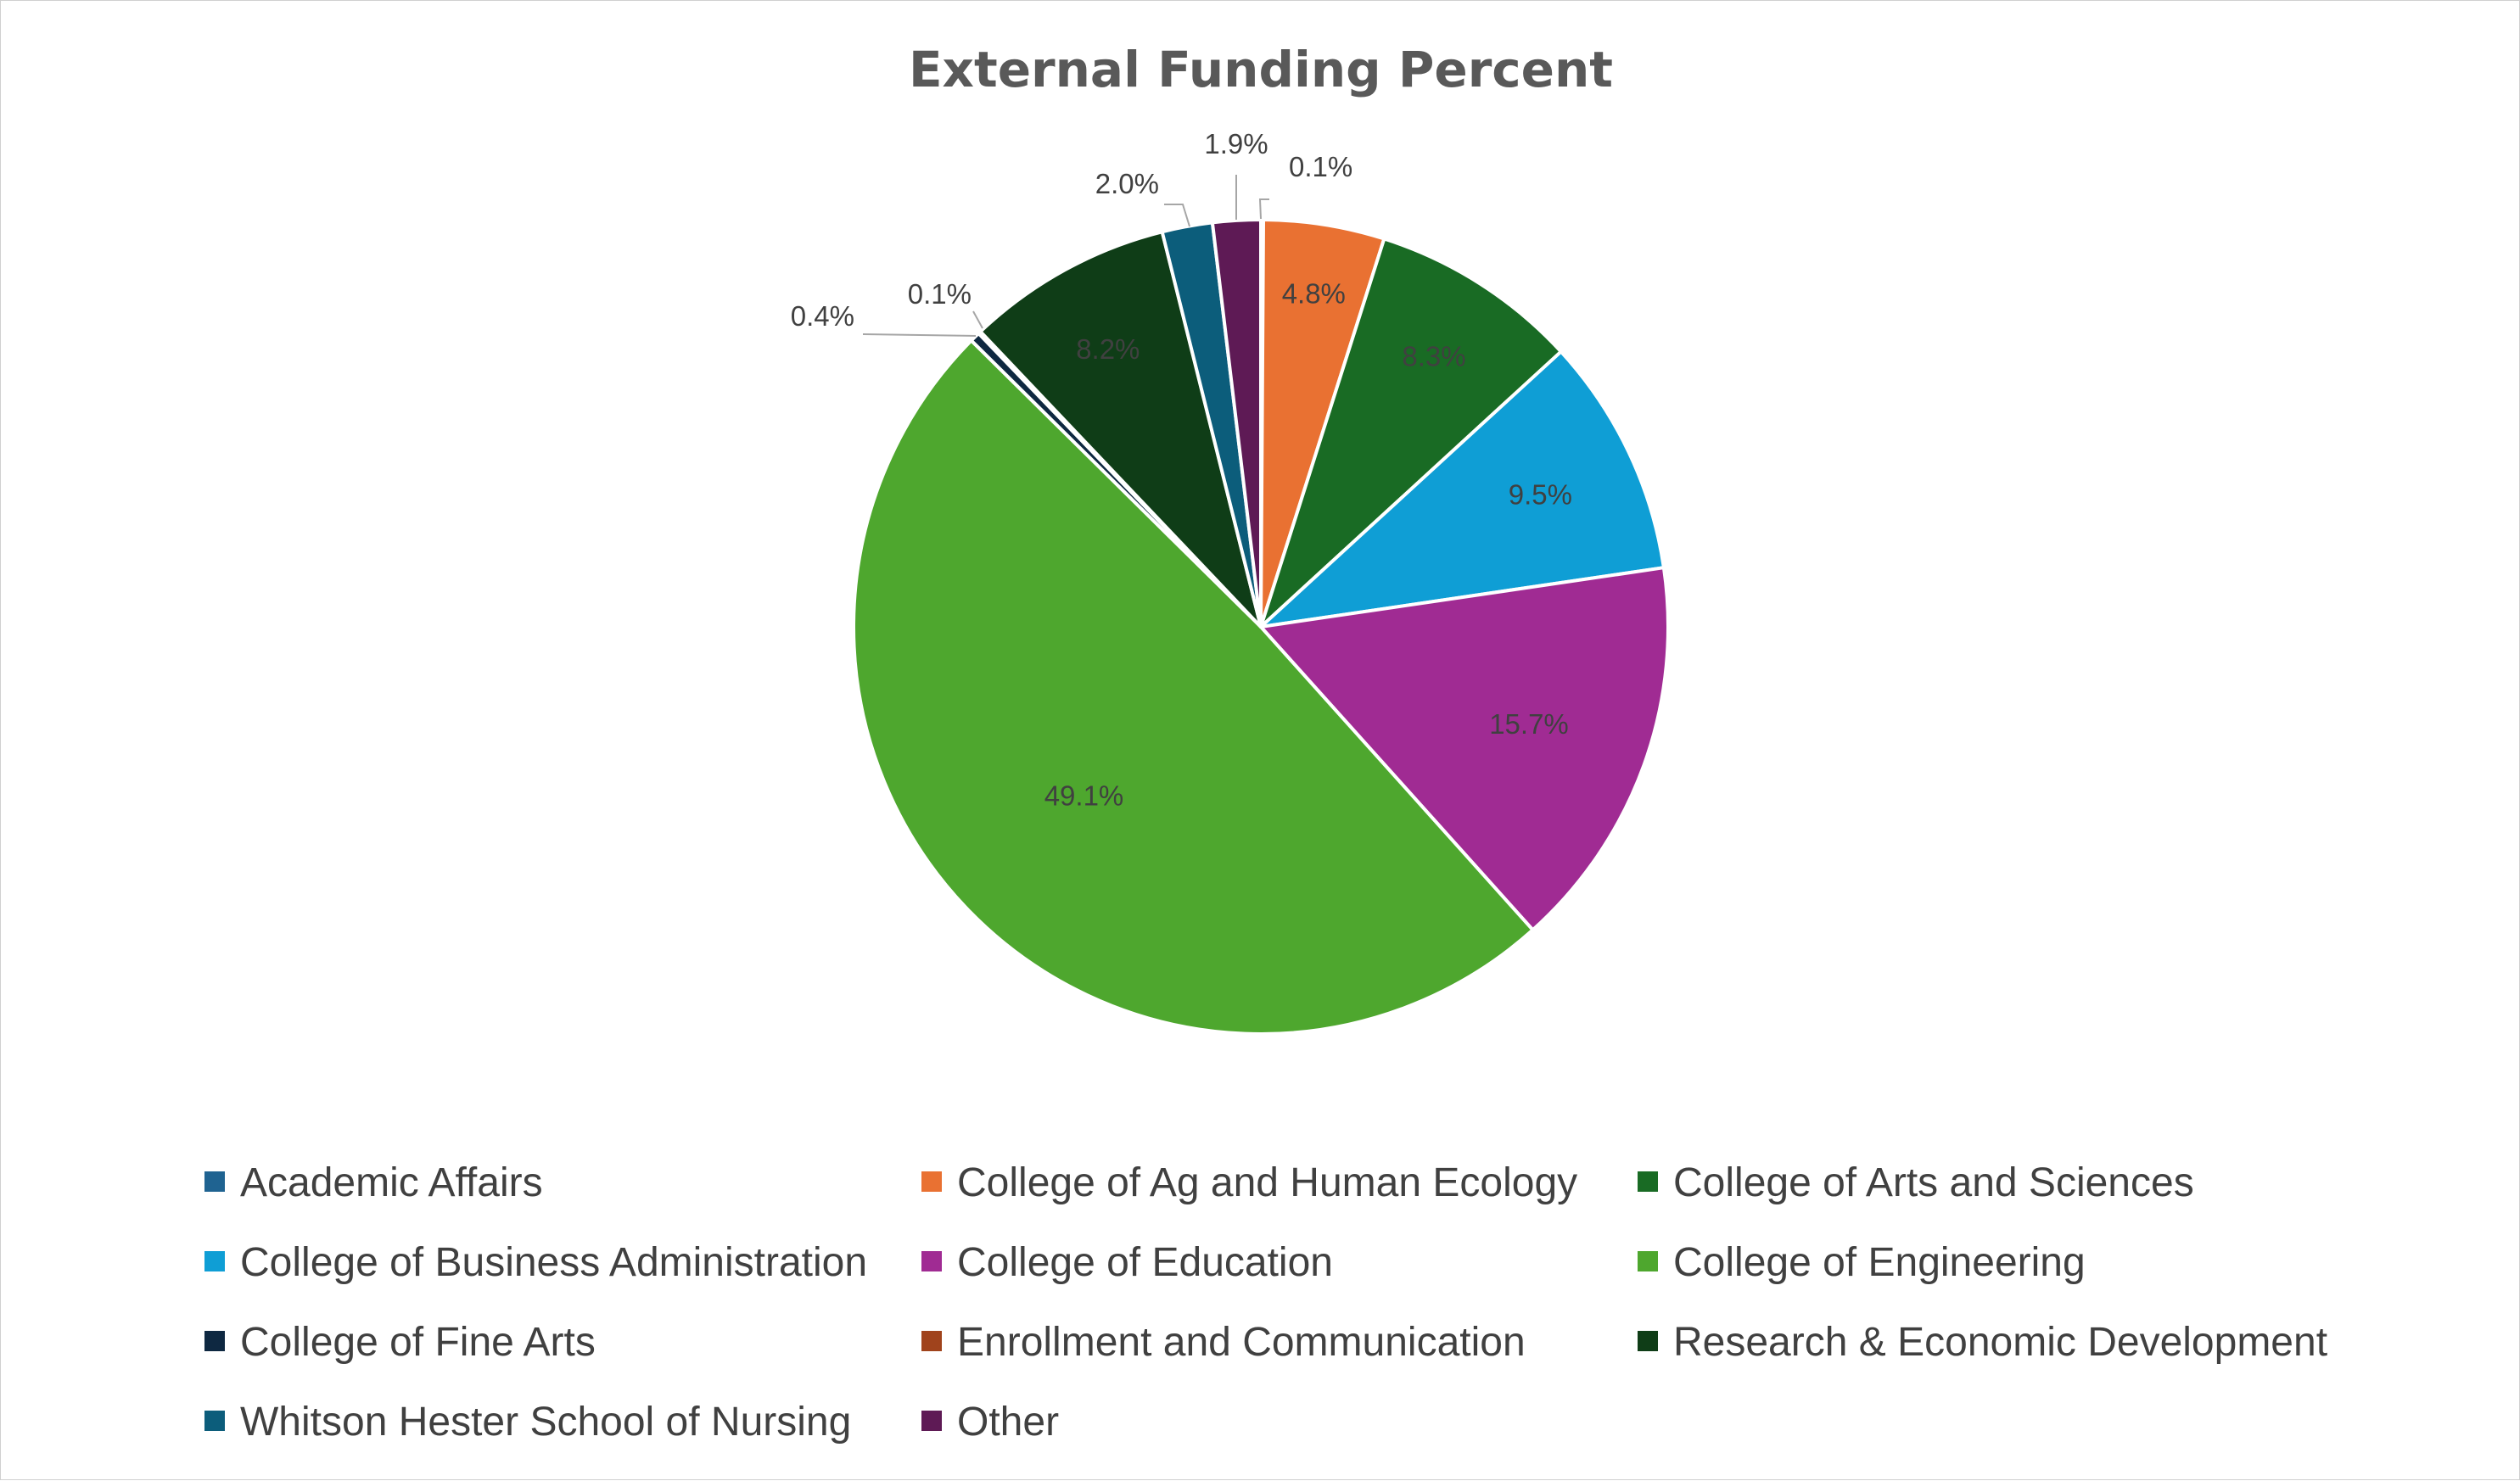  I want to click on legend-item-college-of-fine-arts: College of Fine Arts, so click(400, 1342).